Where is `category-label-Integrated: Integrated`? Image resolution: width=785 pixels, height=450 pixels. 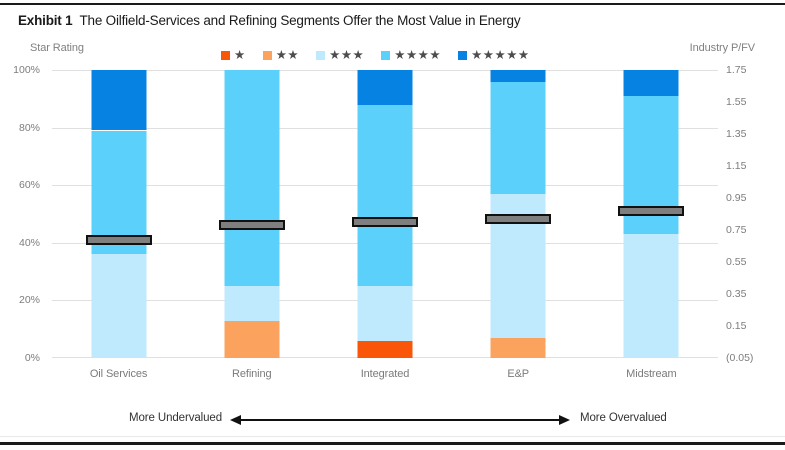
category-label-Integrated: Integrated is located at coordinates (385, 374).